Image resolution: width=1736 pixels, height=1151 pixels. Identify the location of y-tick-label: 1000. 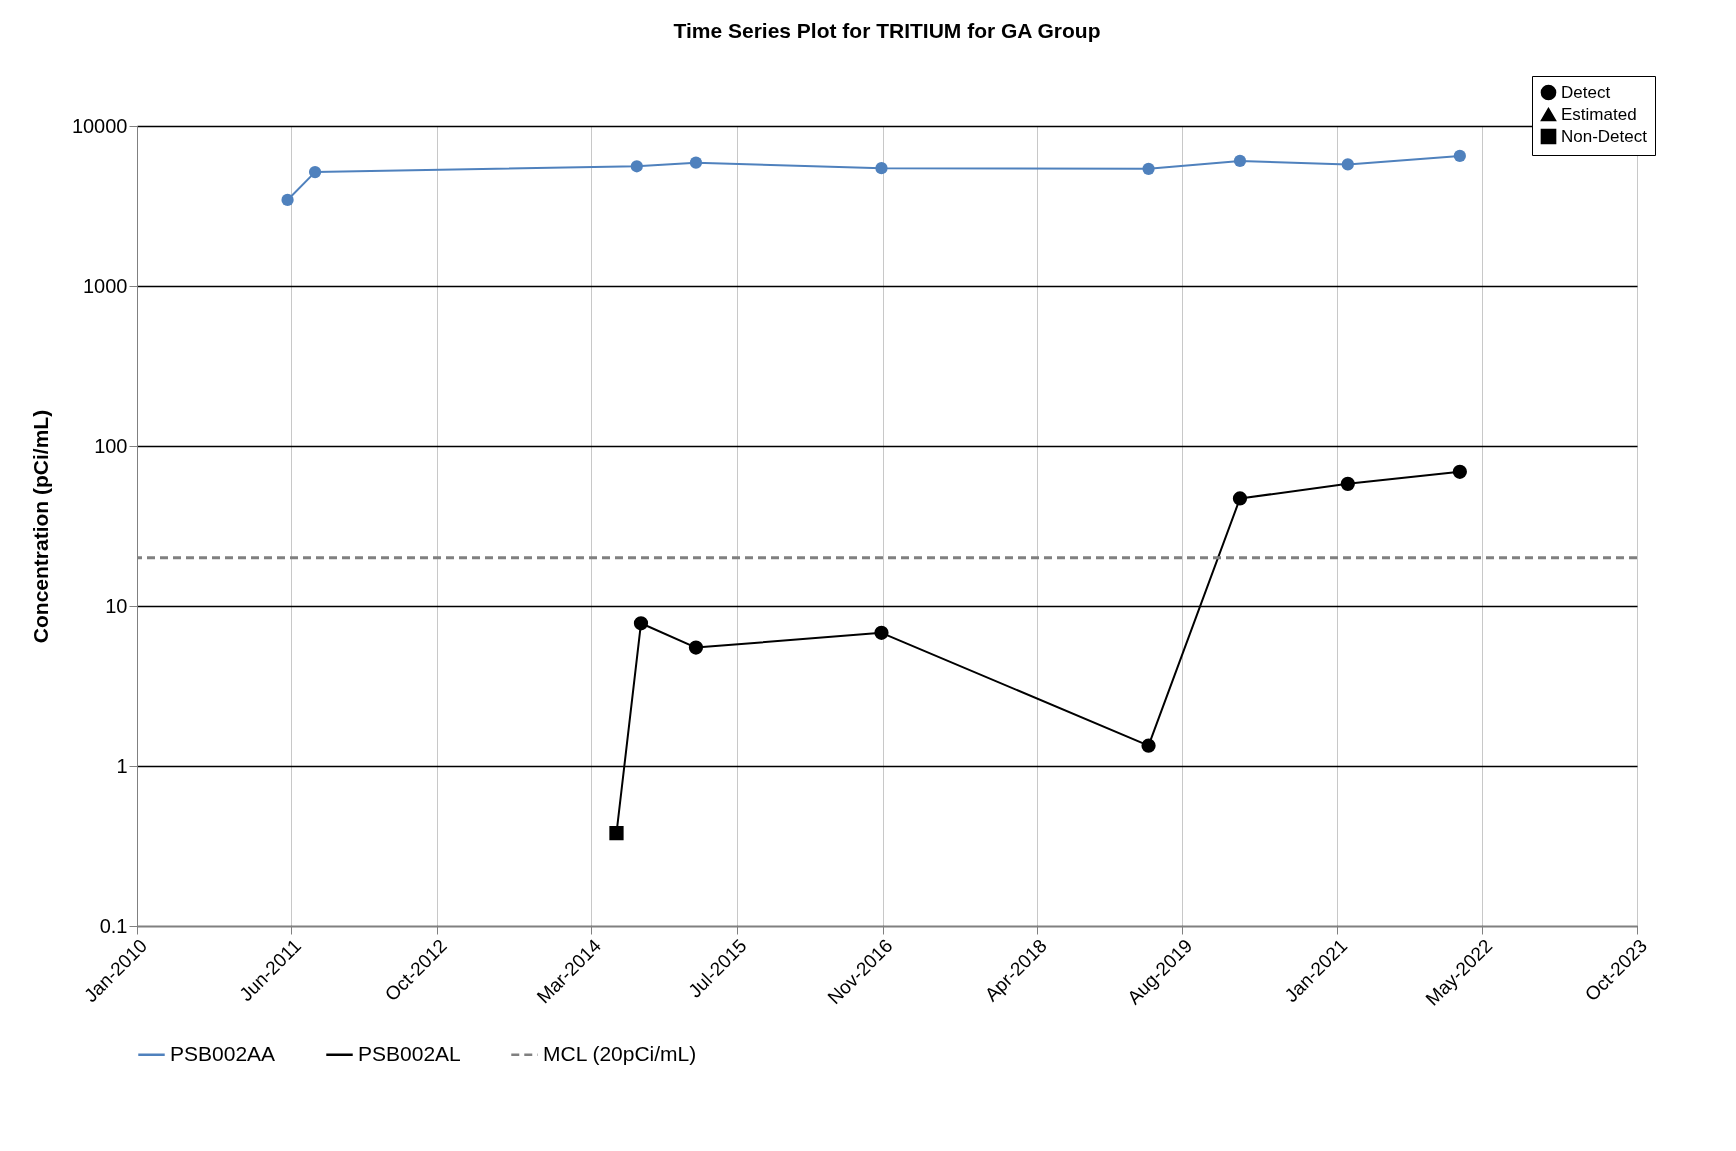
(105, 285).